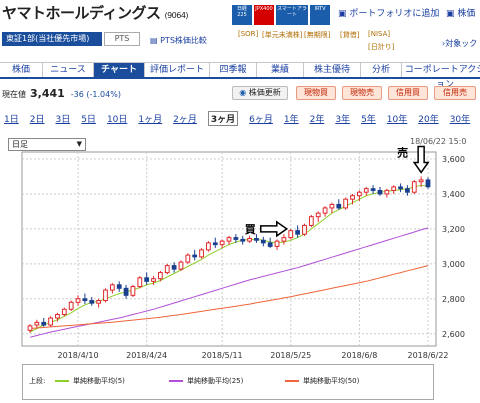 The image size is (480, 403). Describe the element at coordinates (316, 93) in the screenshot. I see `cash-buy-button: 現物買` at that location.